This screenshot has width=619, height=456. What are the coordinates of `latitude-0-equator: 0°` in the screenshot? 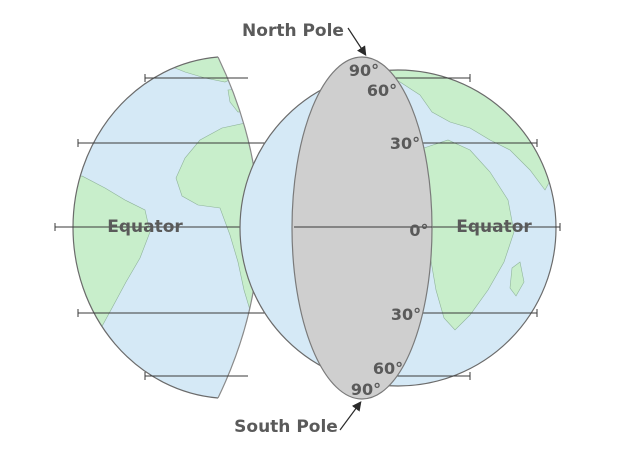 It's located at (418, 230).